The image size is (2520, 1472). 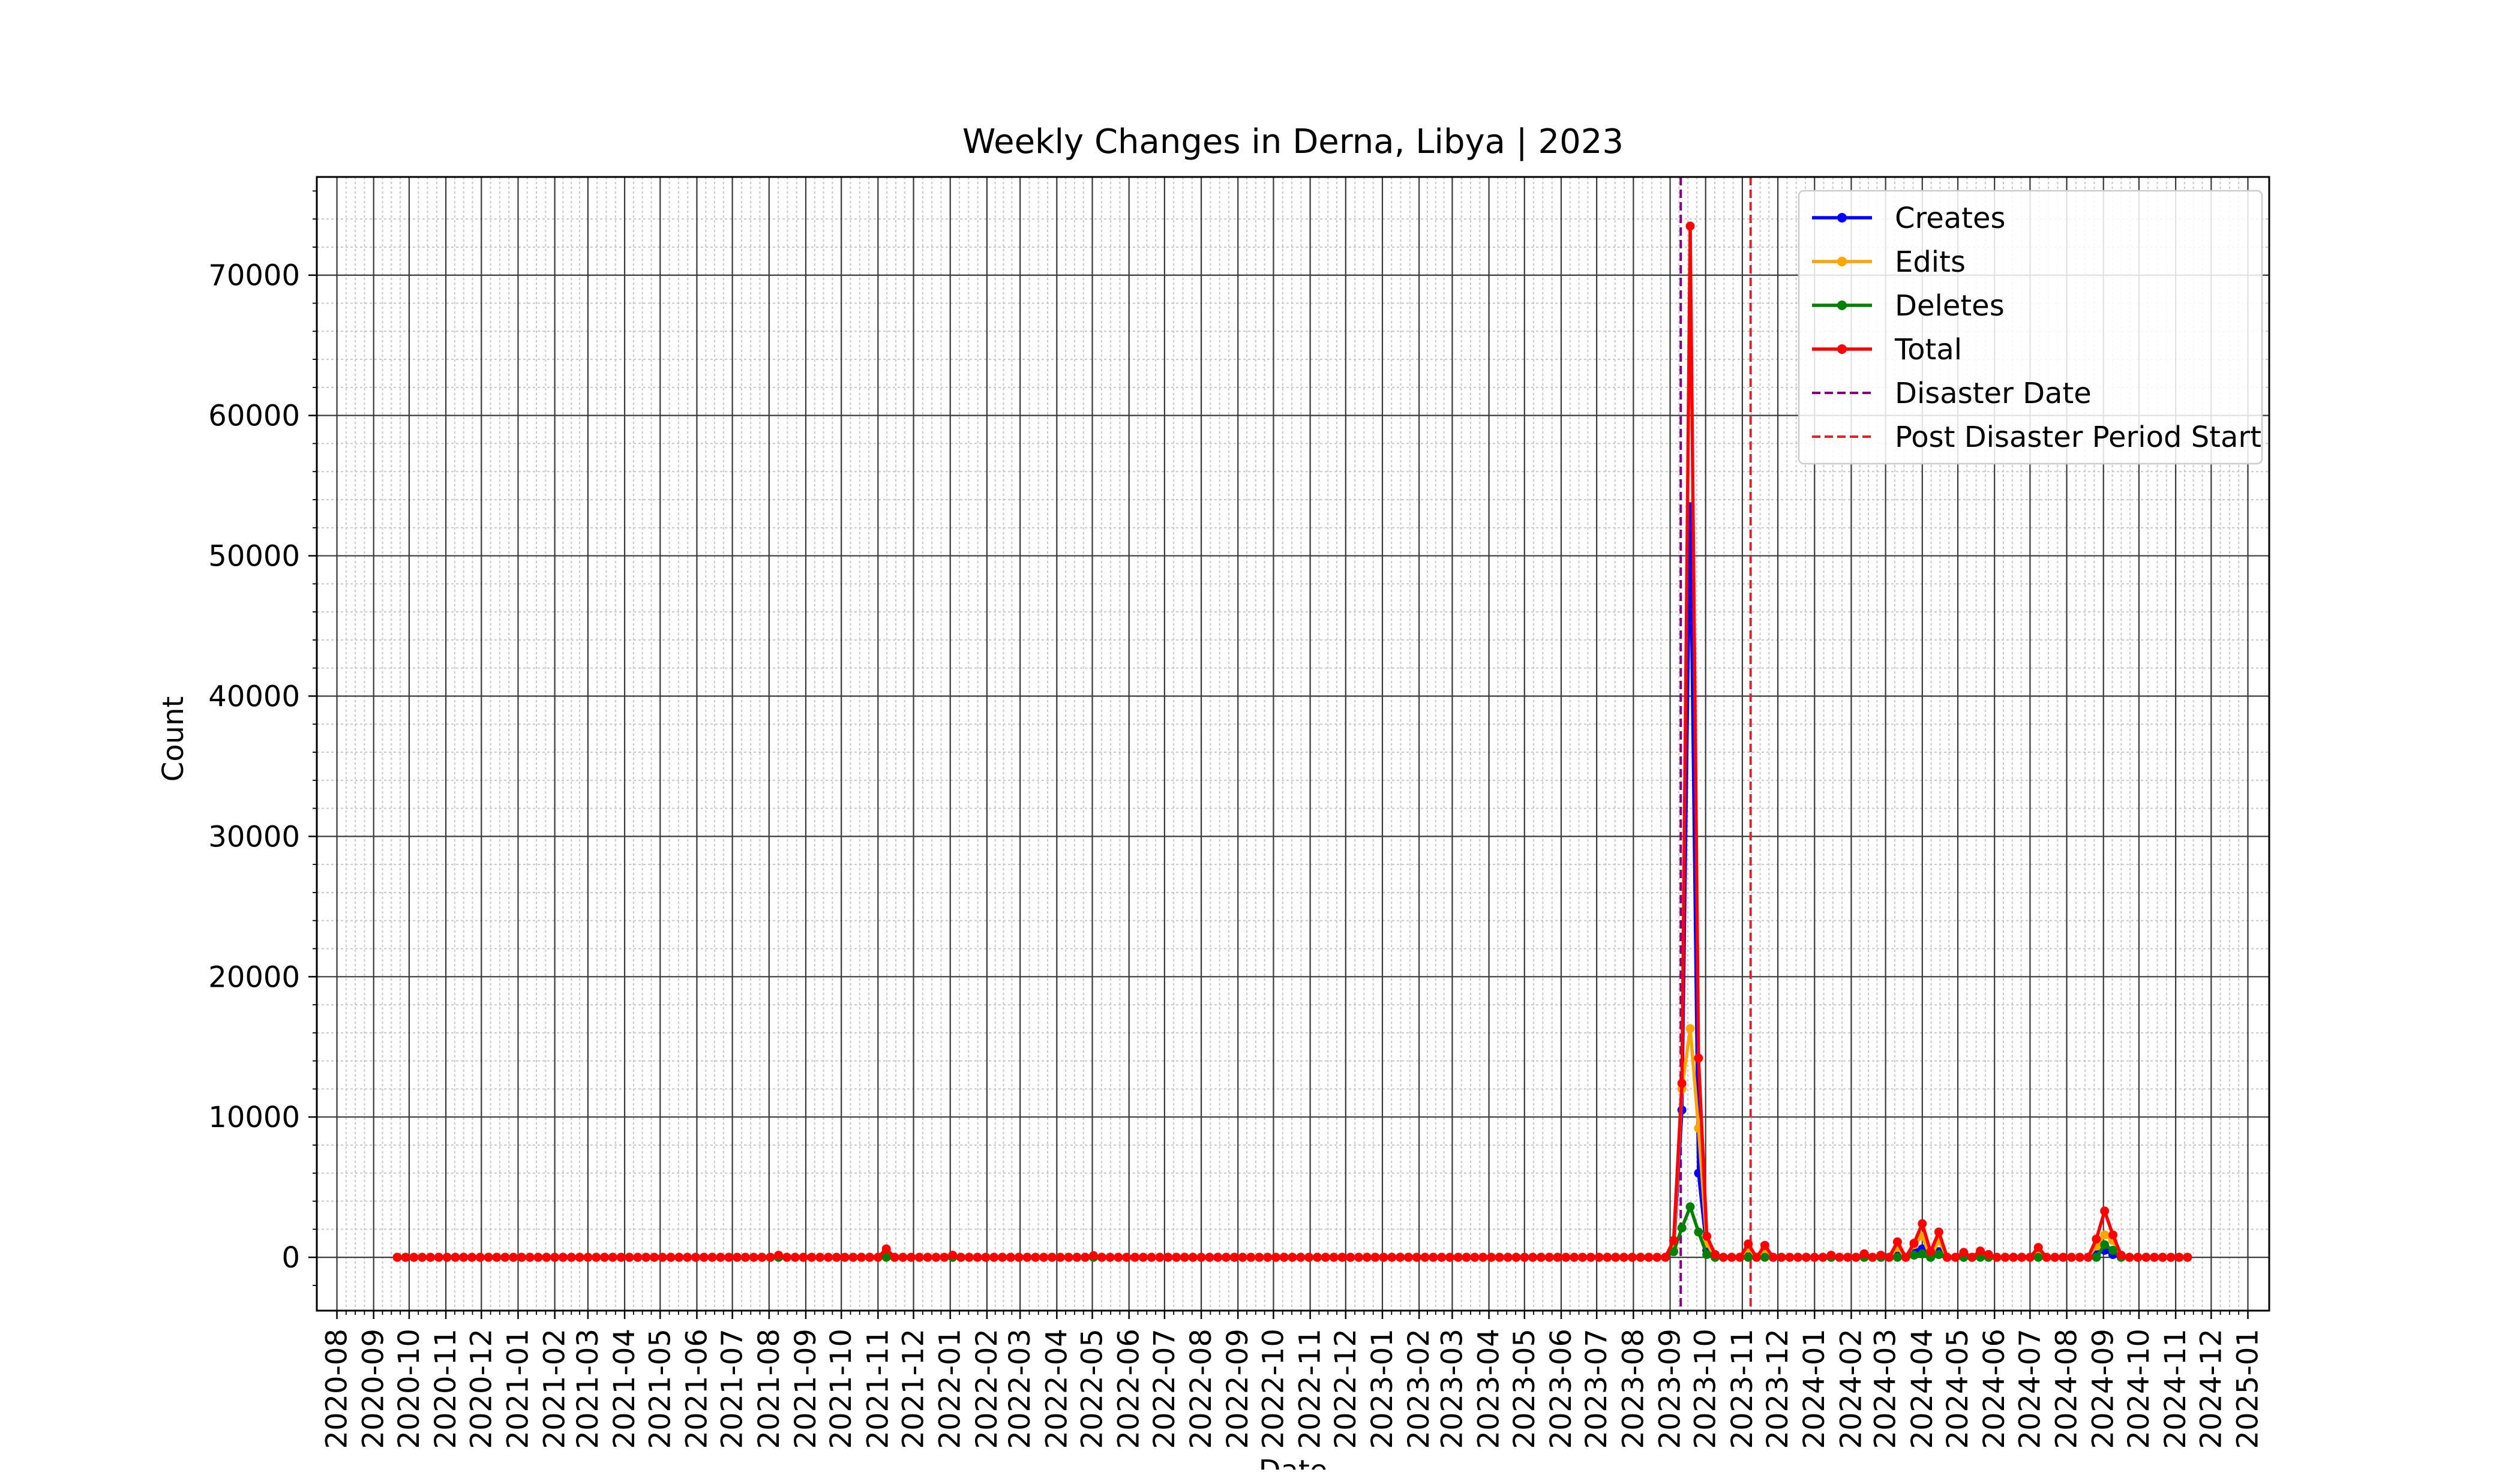 What do you see at coordinates (660, 1389) in the screenshot?
I see `x-tick-label: 2021-05` at bounding box center [660, 1389].